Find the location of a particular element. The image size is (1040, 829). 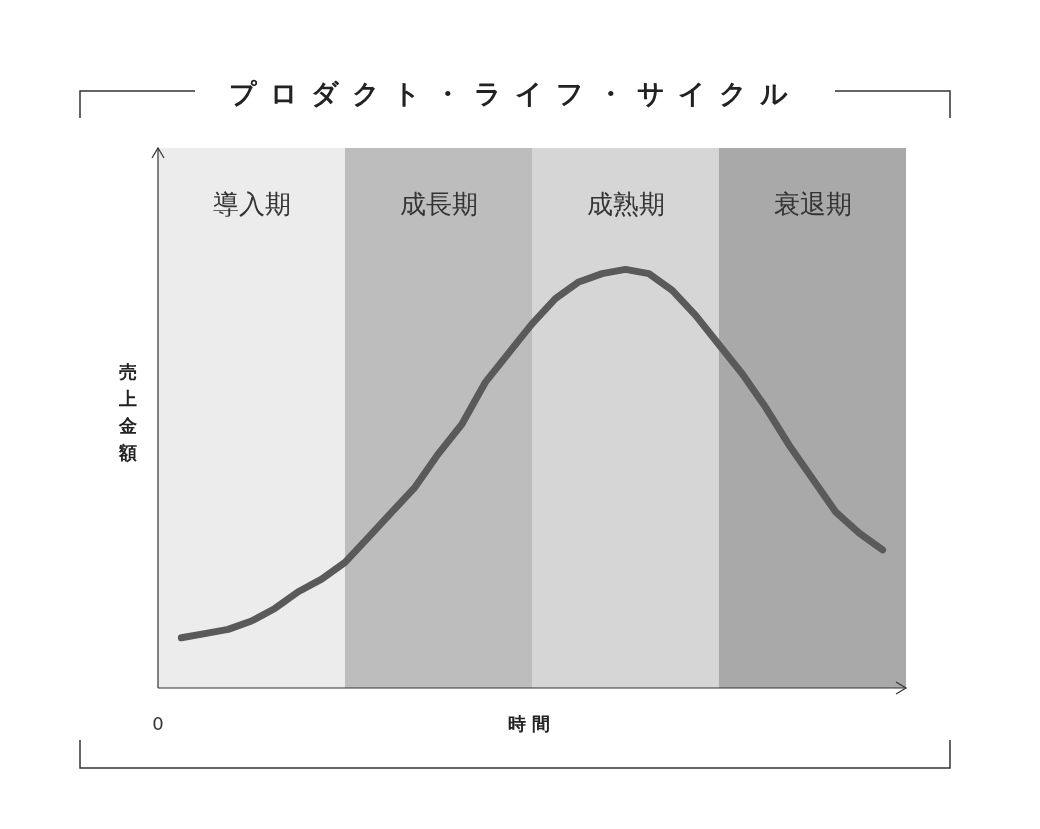

x-axis-title: 時間 is located at coordinates (532, 723).